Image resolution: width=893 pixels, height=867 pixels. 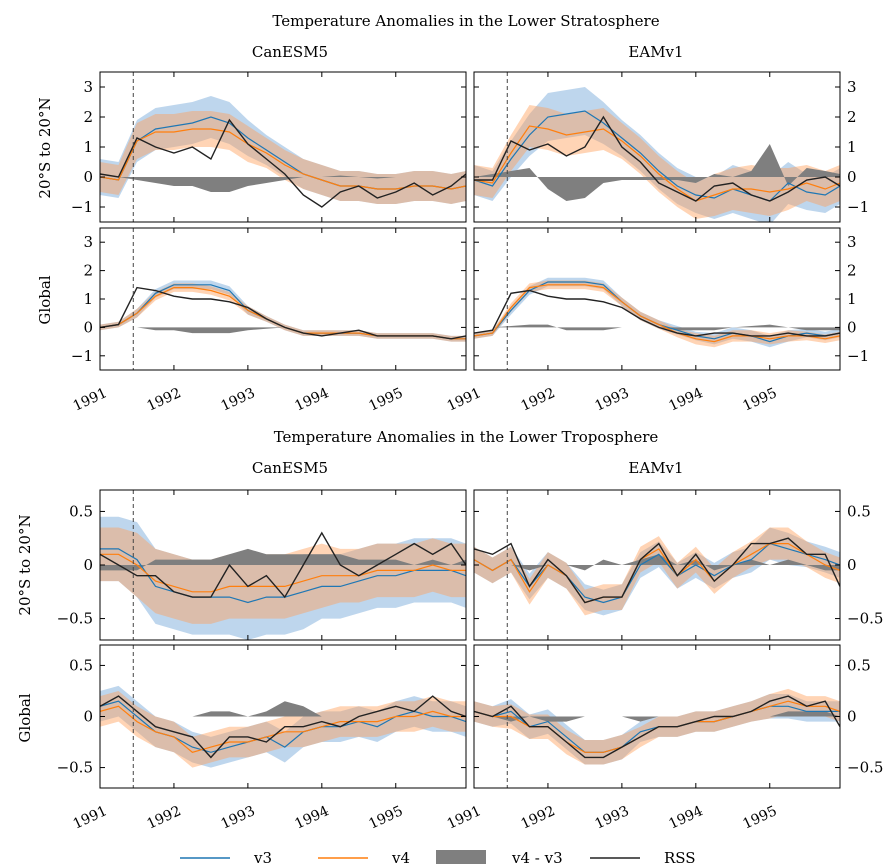 What do you see at coordinates (655, 468) in the screenshot?
I see `trop-col-title-eamv1: EAMv1` at bounding box center [655, 468].